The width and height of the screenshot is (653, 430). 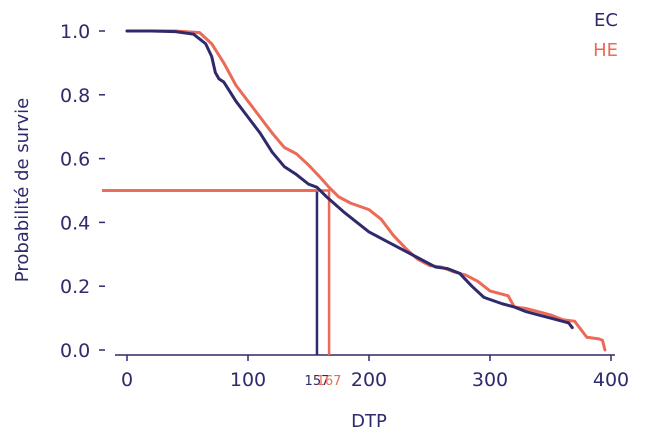 What do you see at coordinates (75, 223) in the screenshot?
I see `y-tick-label: 0.4` at bounding box center [75, 223].